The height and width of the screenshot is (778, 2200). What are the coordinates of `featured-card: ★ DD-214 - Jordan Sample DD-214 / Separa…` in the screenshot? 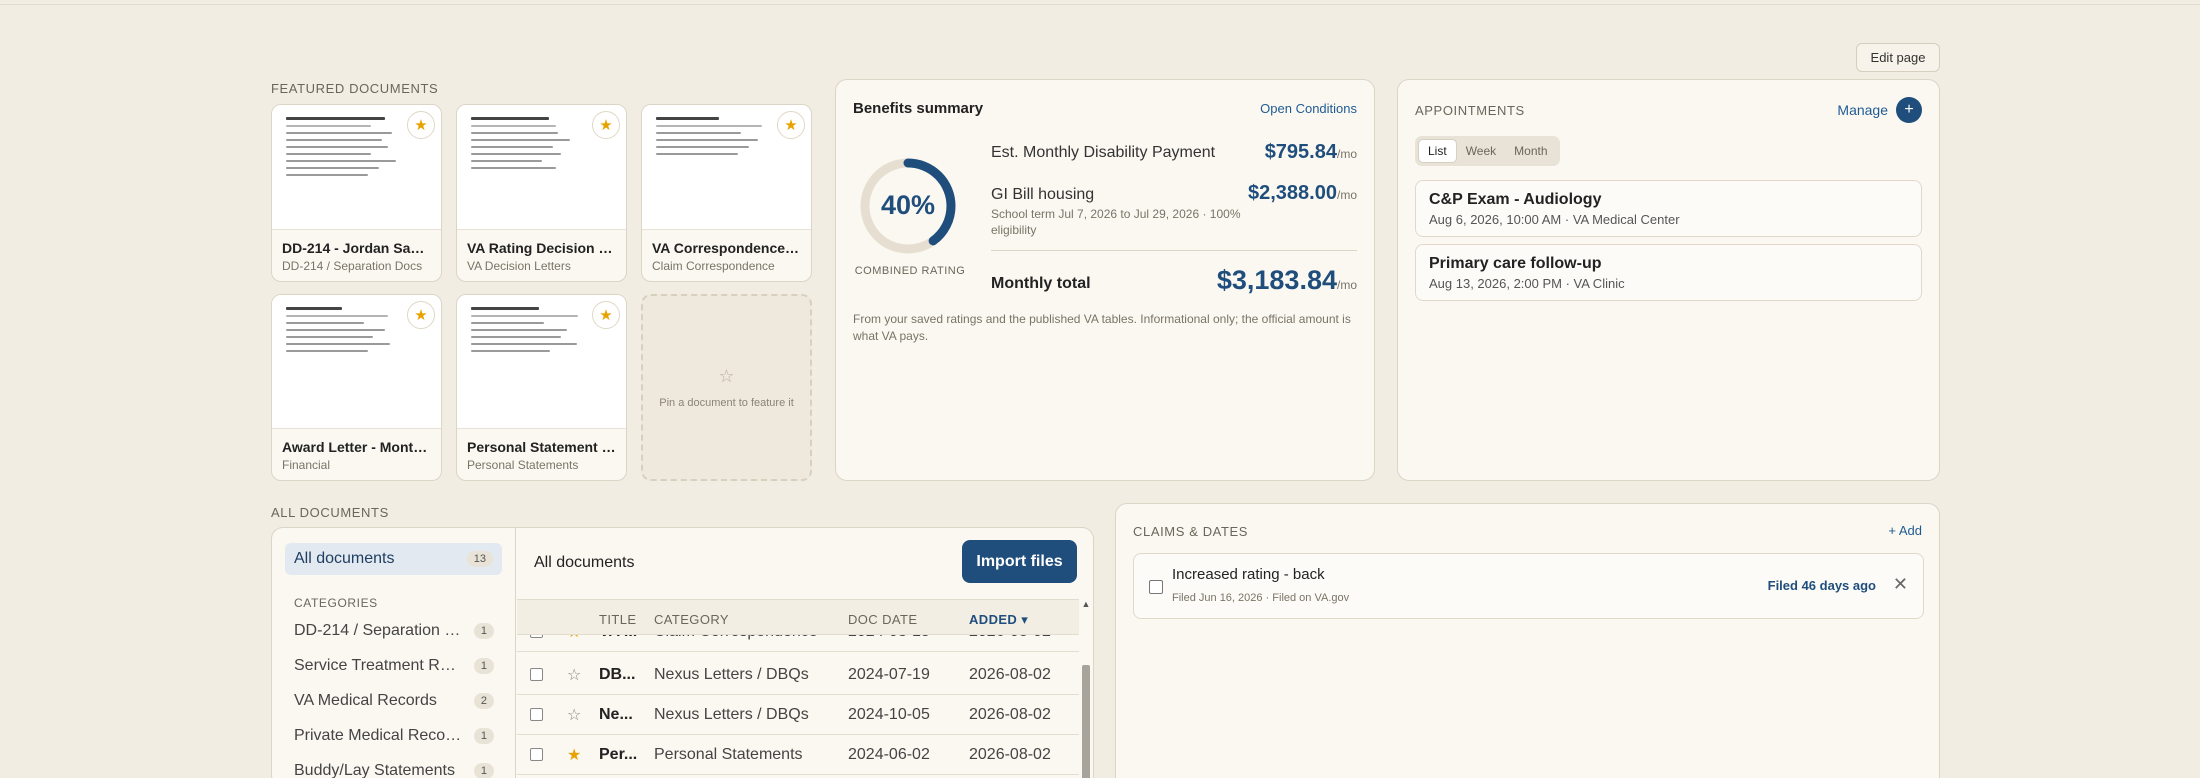 It's located at (356, 193).